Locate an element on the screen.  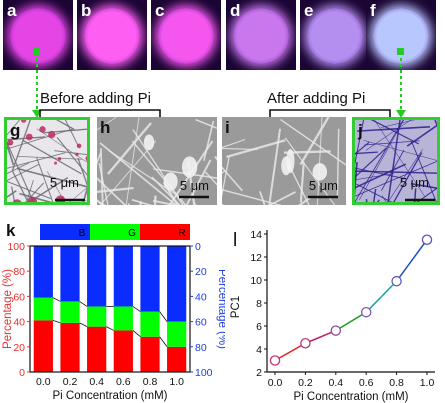
bracket-after is located at coordinates (330, 113).